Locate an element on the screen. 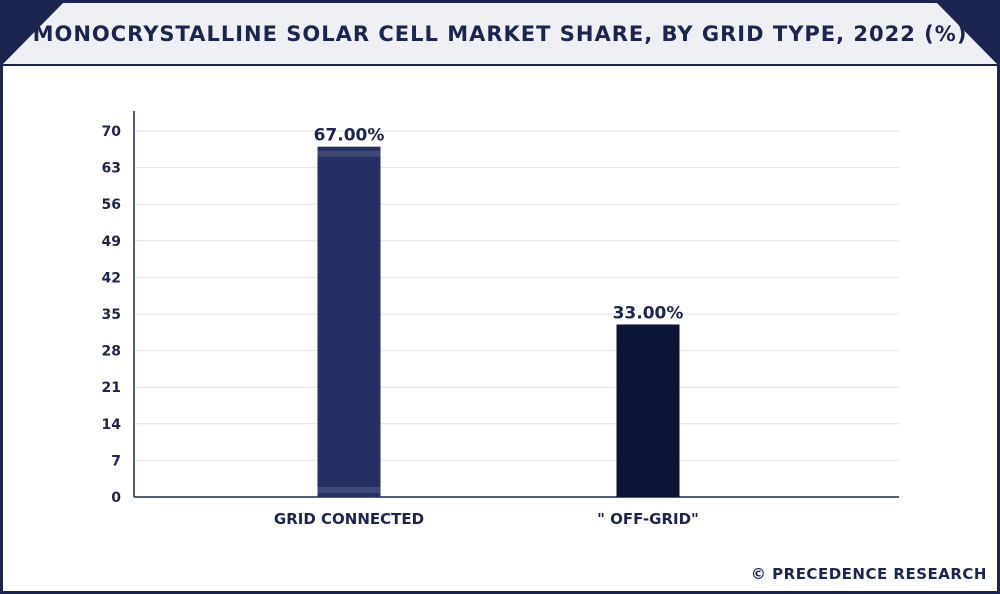 Image resolution: width=1000 pixels, height=594 pixels. data-label: 67.00% is located at coordinates (349, 136).